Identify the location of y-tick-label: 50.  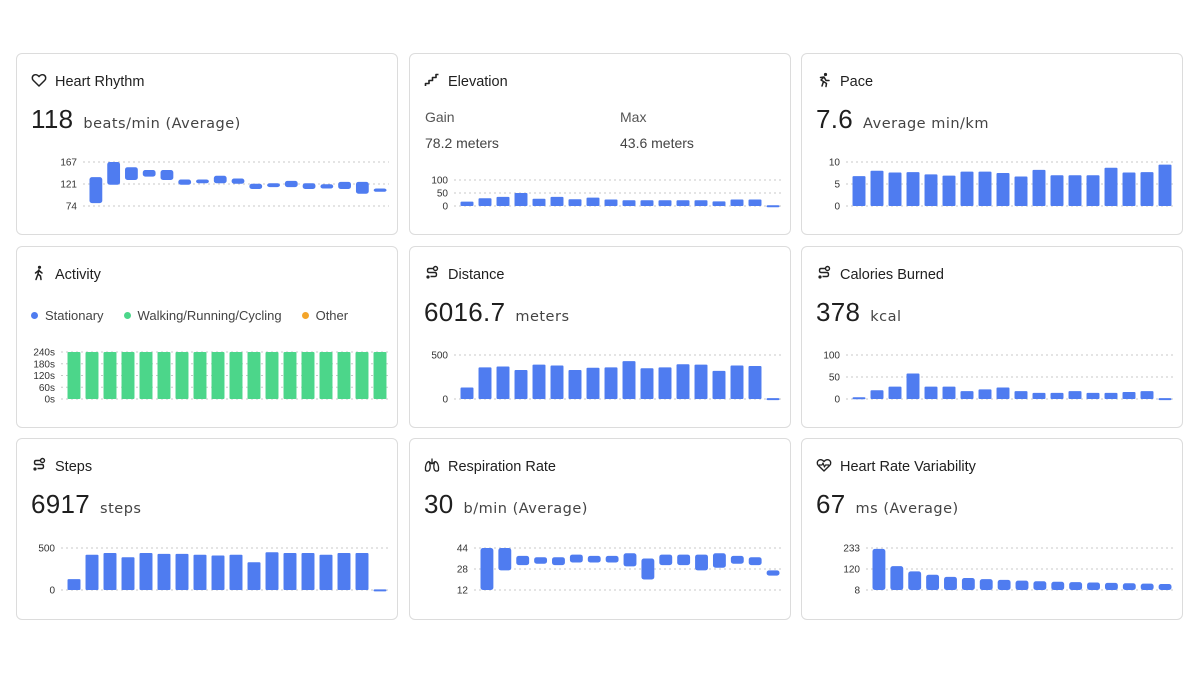
(835, 378).